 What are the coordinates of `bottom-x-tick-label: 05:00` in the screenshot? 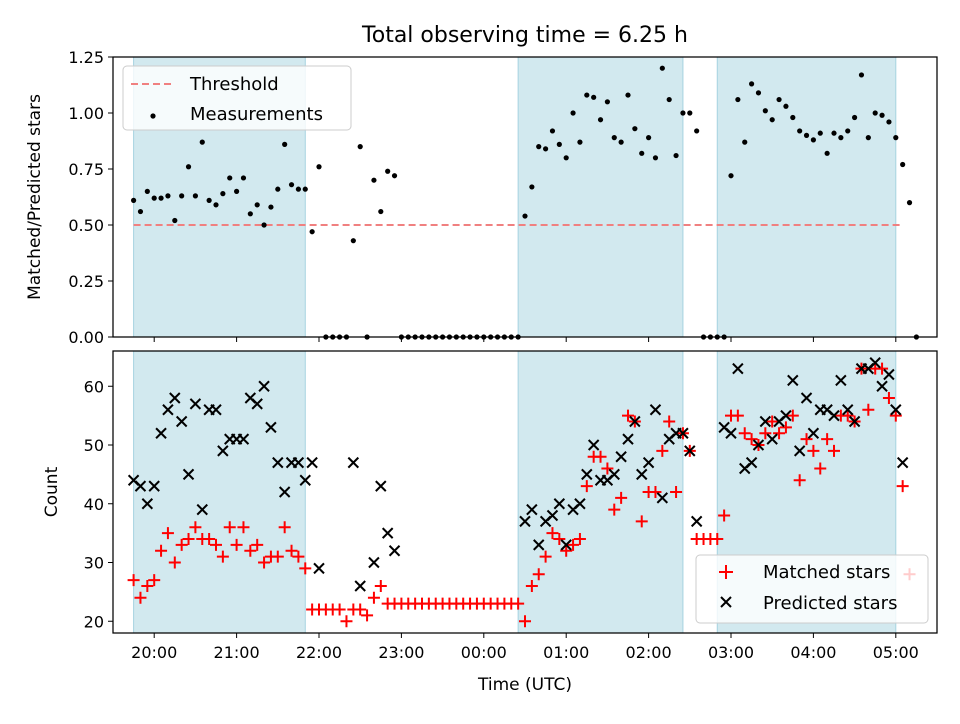 It's located at (896, 652).